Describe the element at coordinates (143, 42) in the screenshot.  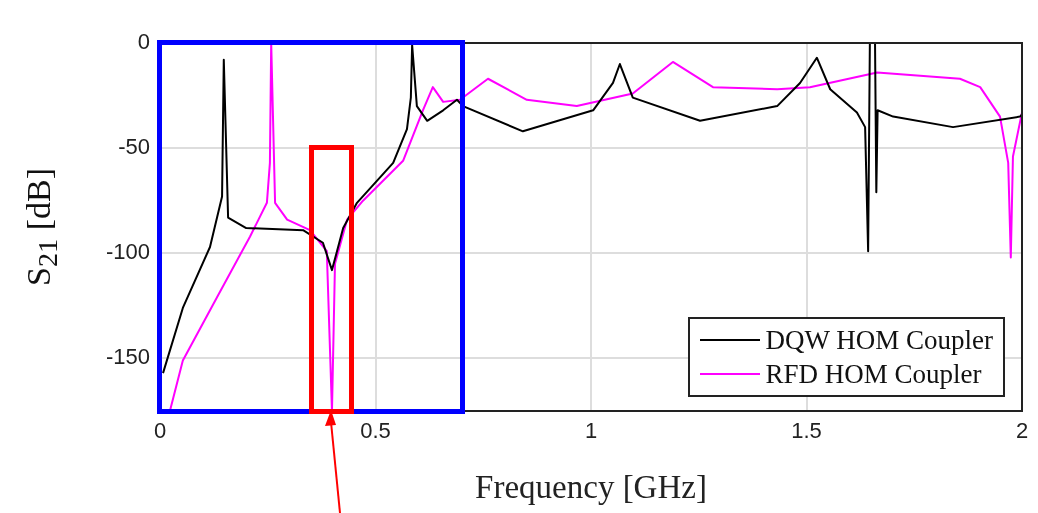
I see `y-tick-label: 0` at that location.